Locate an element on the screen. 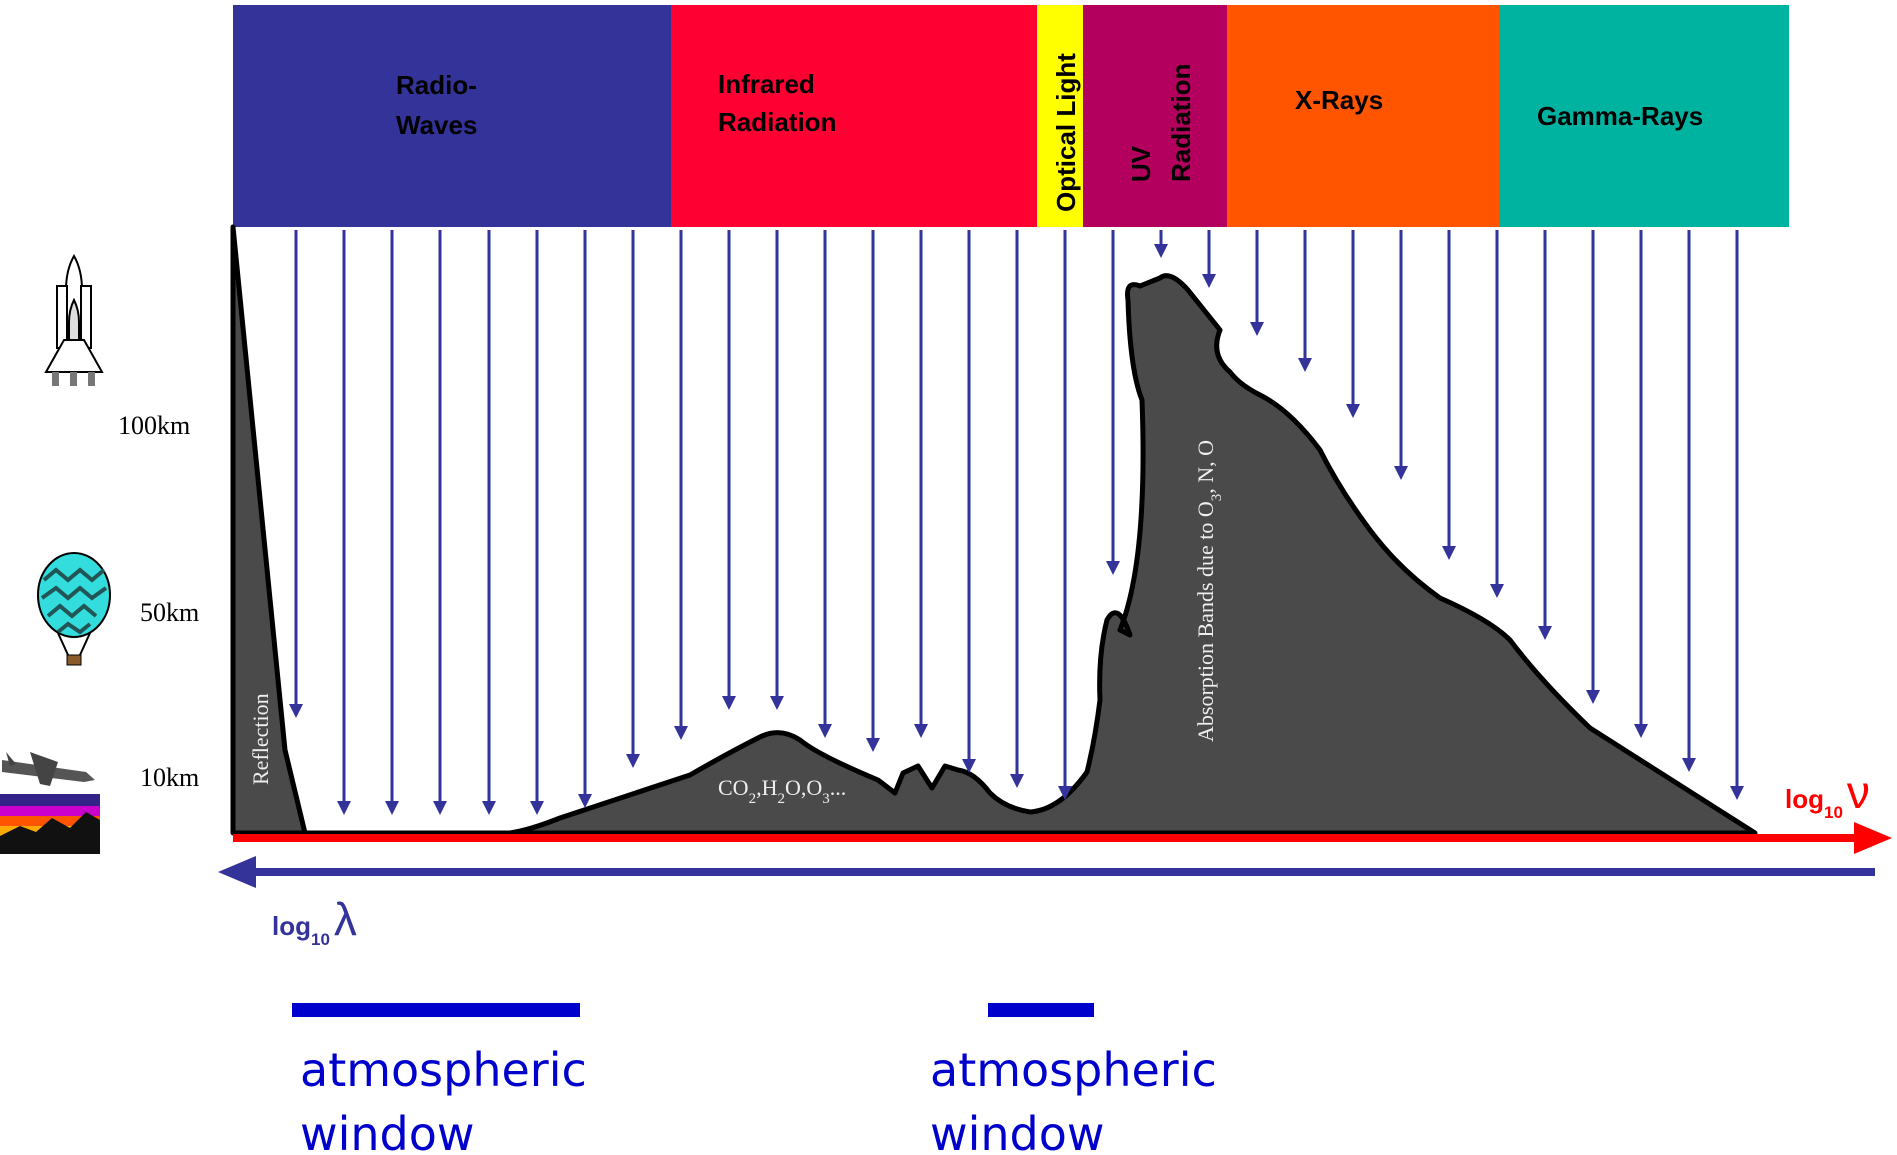 This screenshot has height=1155, width=1897. band-radio is located at coordinates (452, 116).